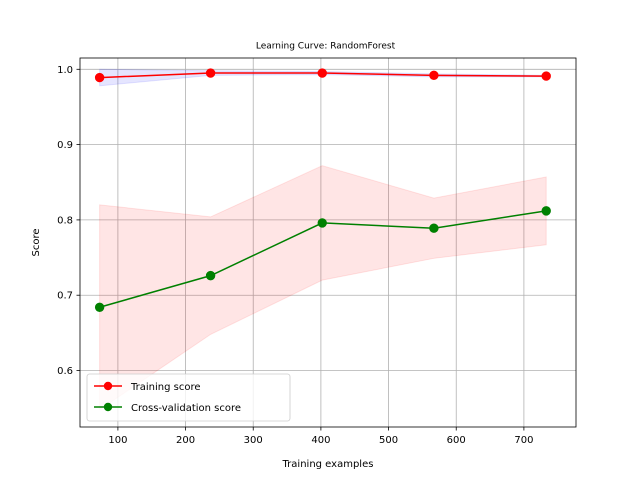 Image resolution: width=640 pixels, height=480 pixels. What do you see at coordinates (117, 440) in the screenshot?
I see `x-tick-label: 100` at bounding box center [117, 440].